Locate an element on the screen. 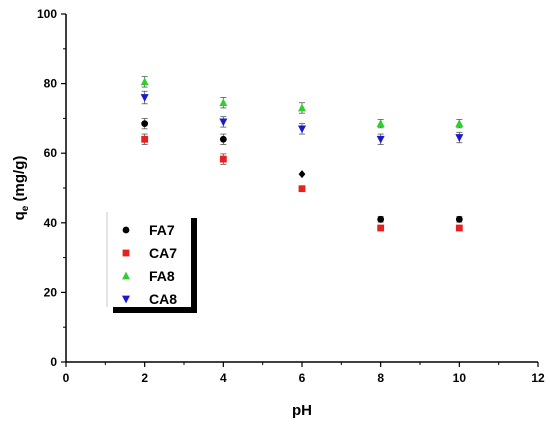  legend-box is located at coordinates (149, 259).